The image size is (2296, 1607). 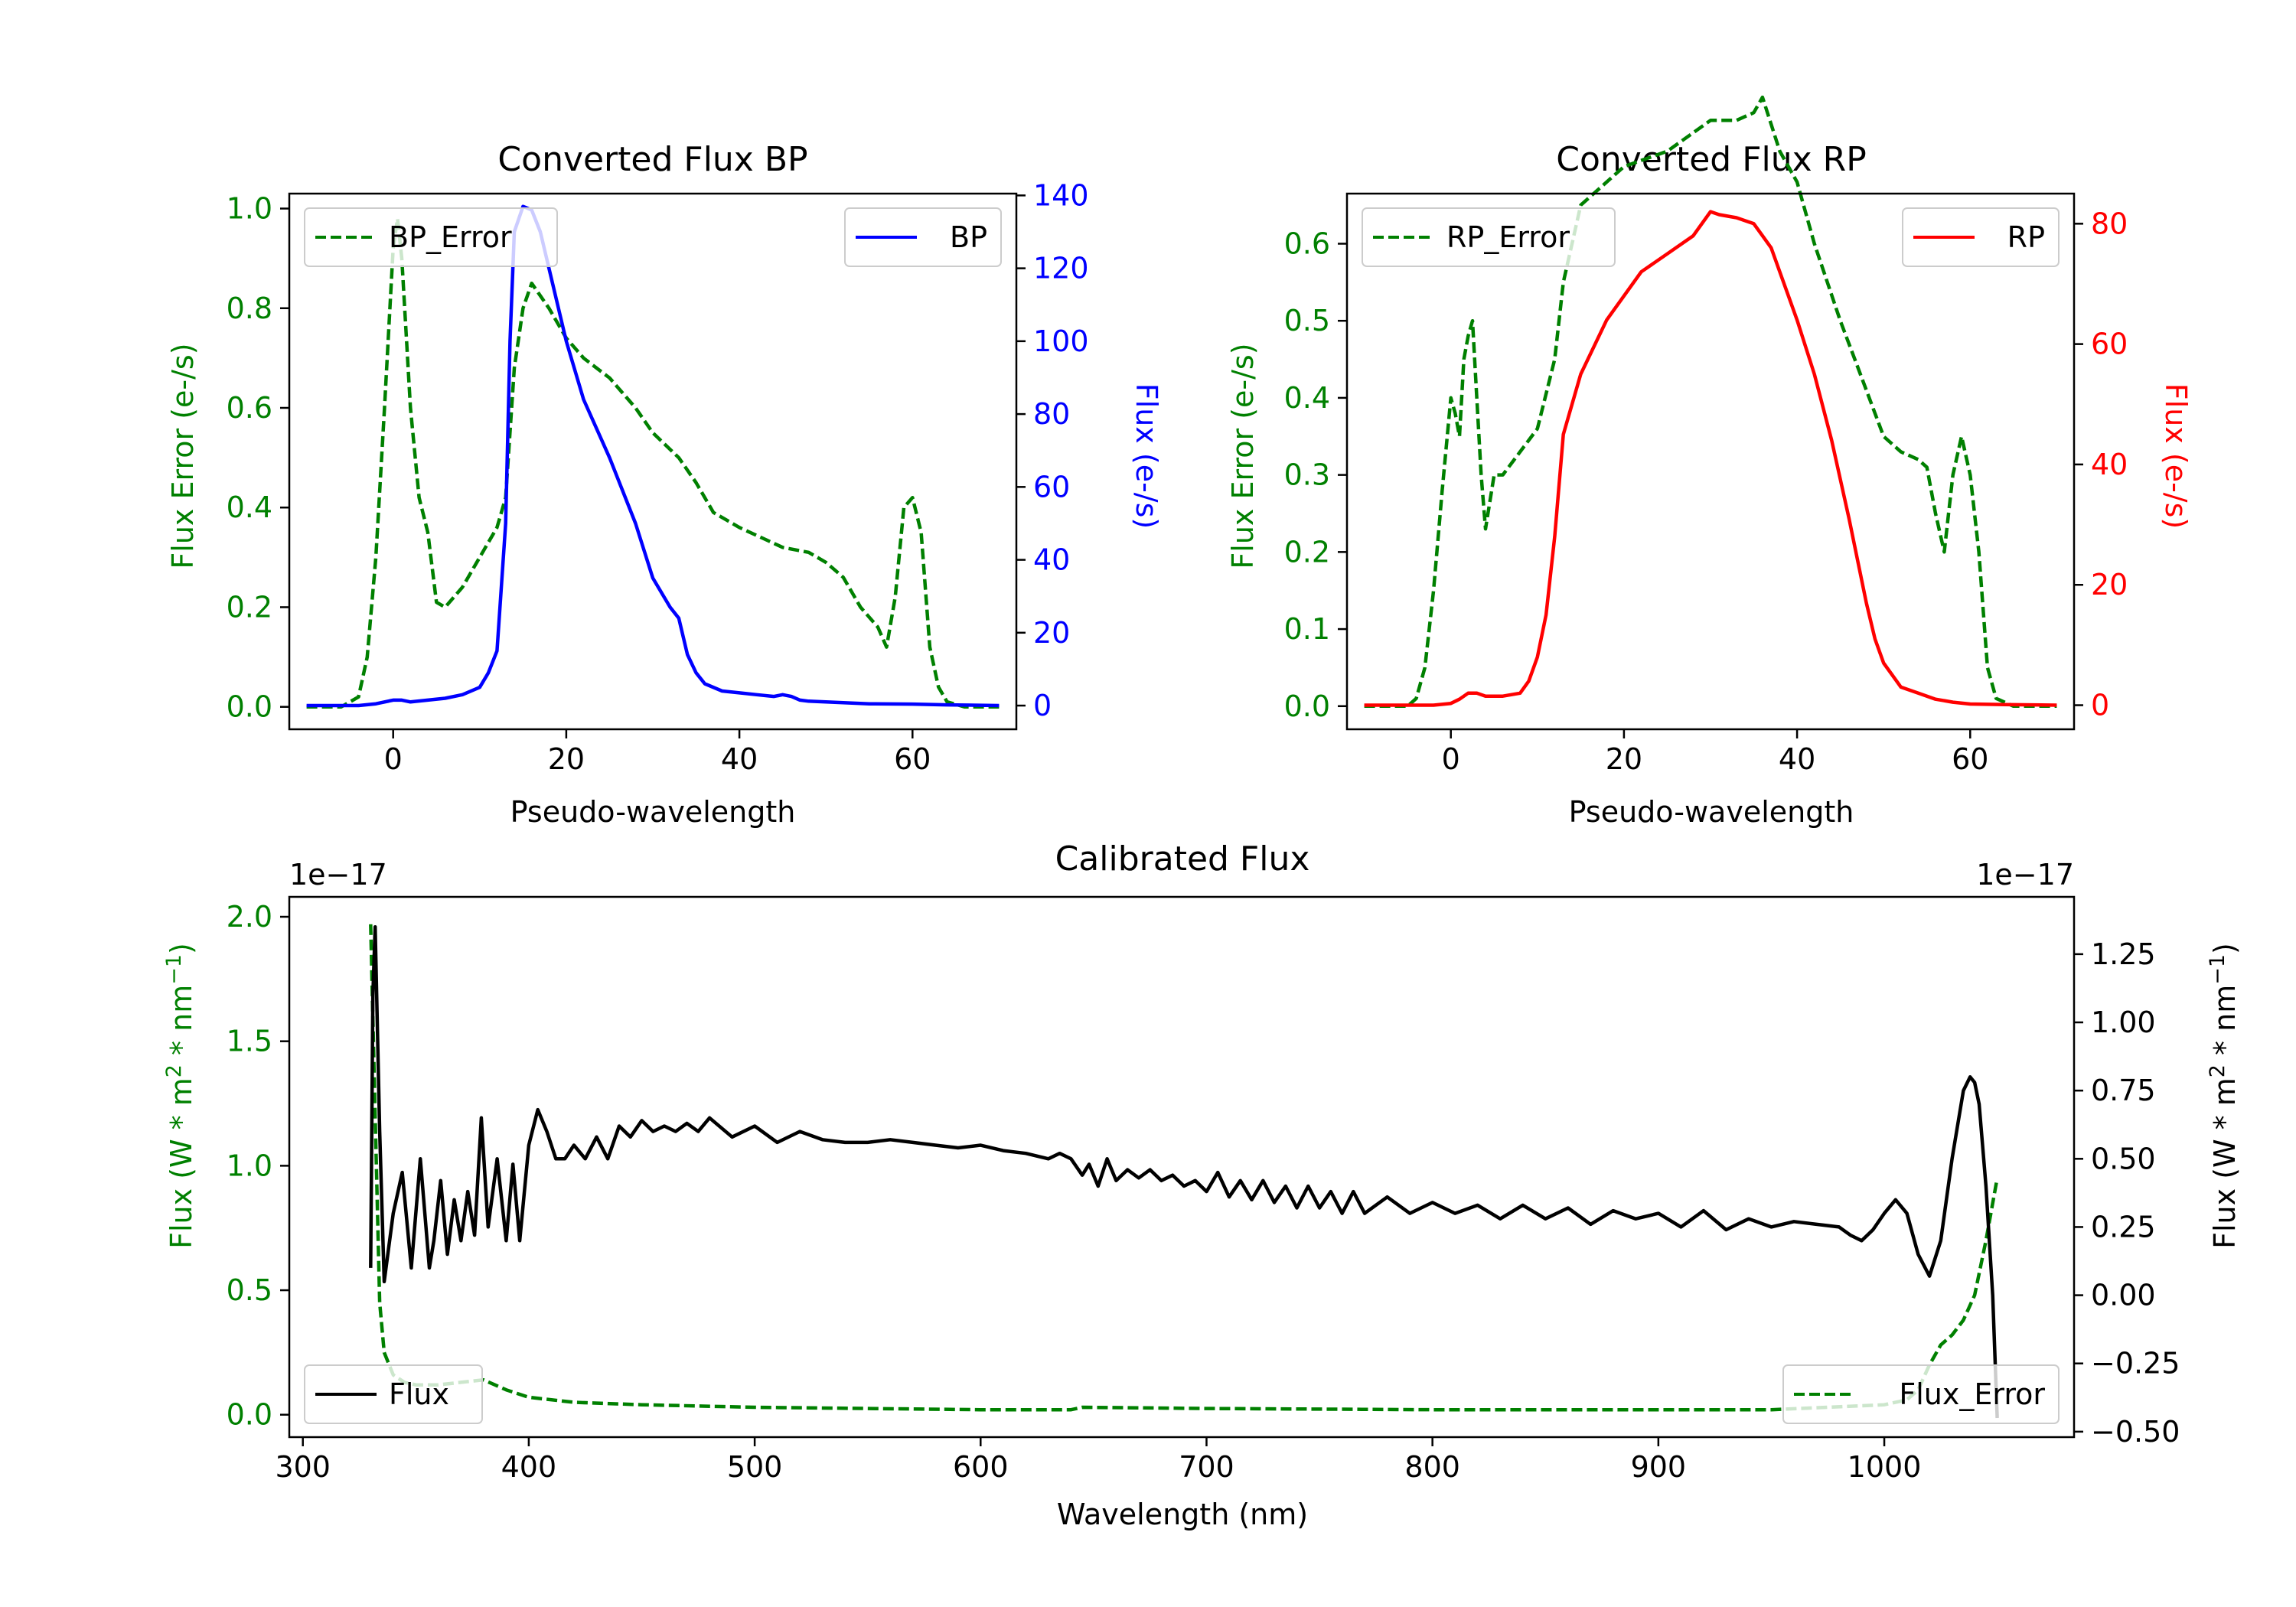 What do you see at coordinates (1182, 858) in the screenshot?
I see `cal-title: Calibrated Flux` at bounding box center [1182, 858].